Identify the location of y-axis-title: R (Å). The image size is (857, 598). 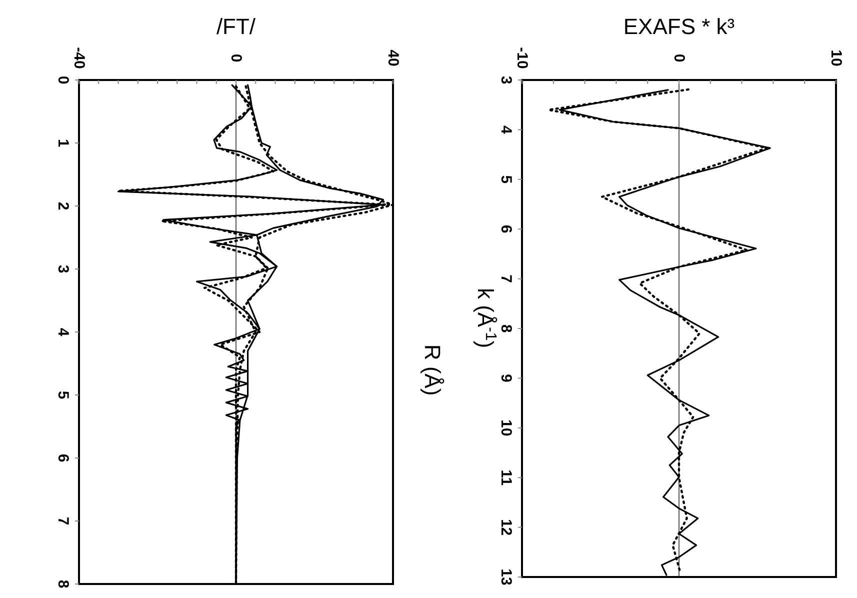
(432, 370).